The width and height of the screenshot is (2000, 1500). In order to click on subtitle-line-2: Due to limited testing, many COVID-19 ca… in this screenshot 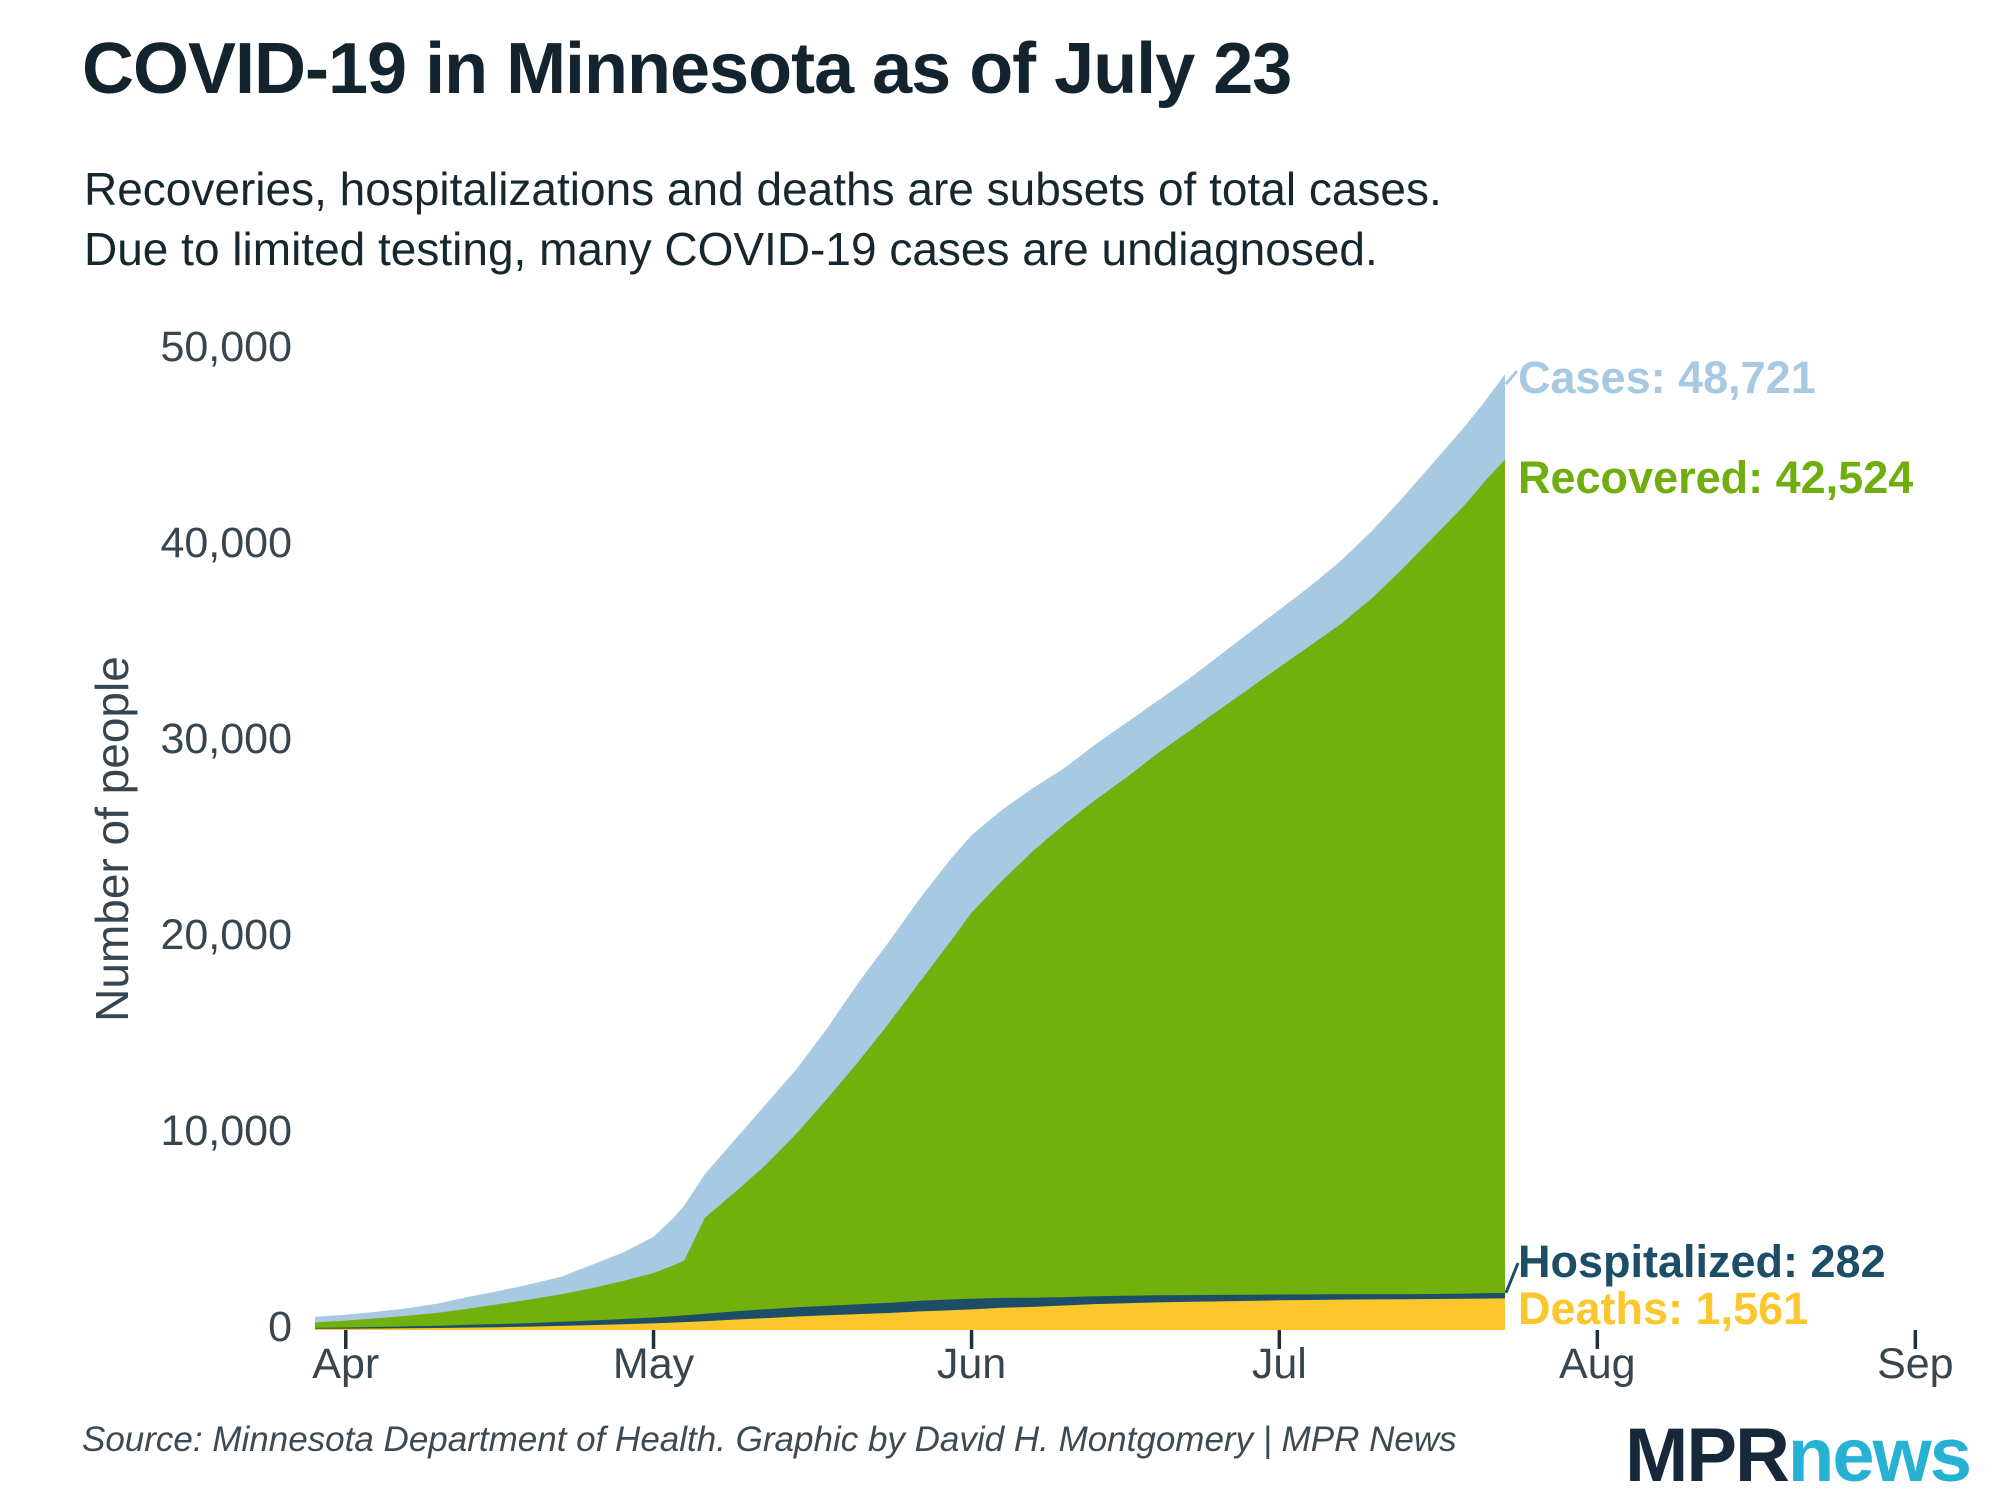, I will do `click(731, 248)`.